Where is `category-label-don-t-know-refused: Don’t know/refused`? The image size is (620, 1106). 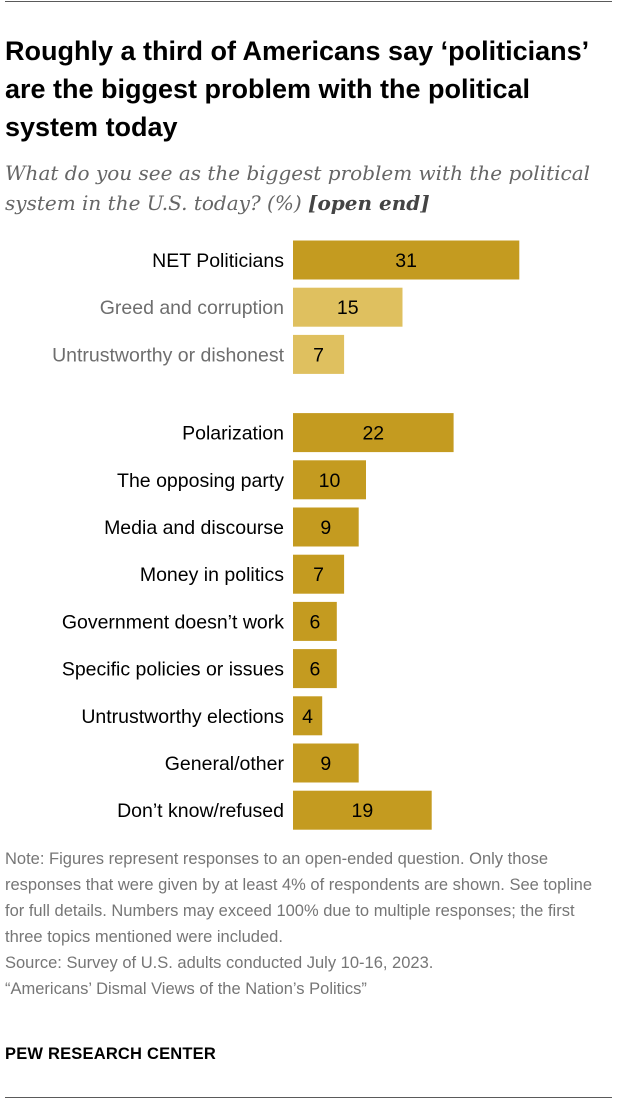 category-label-don-t-know-refused: Don’t know/refused is located at coordinates (200, 811).